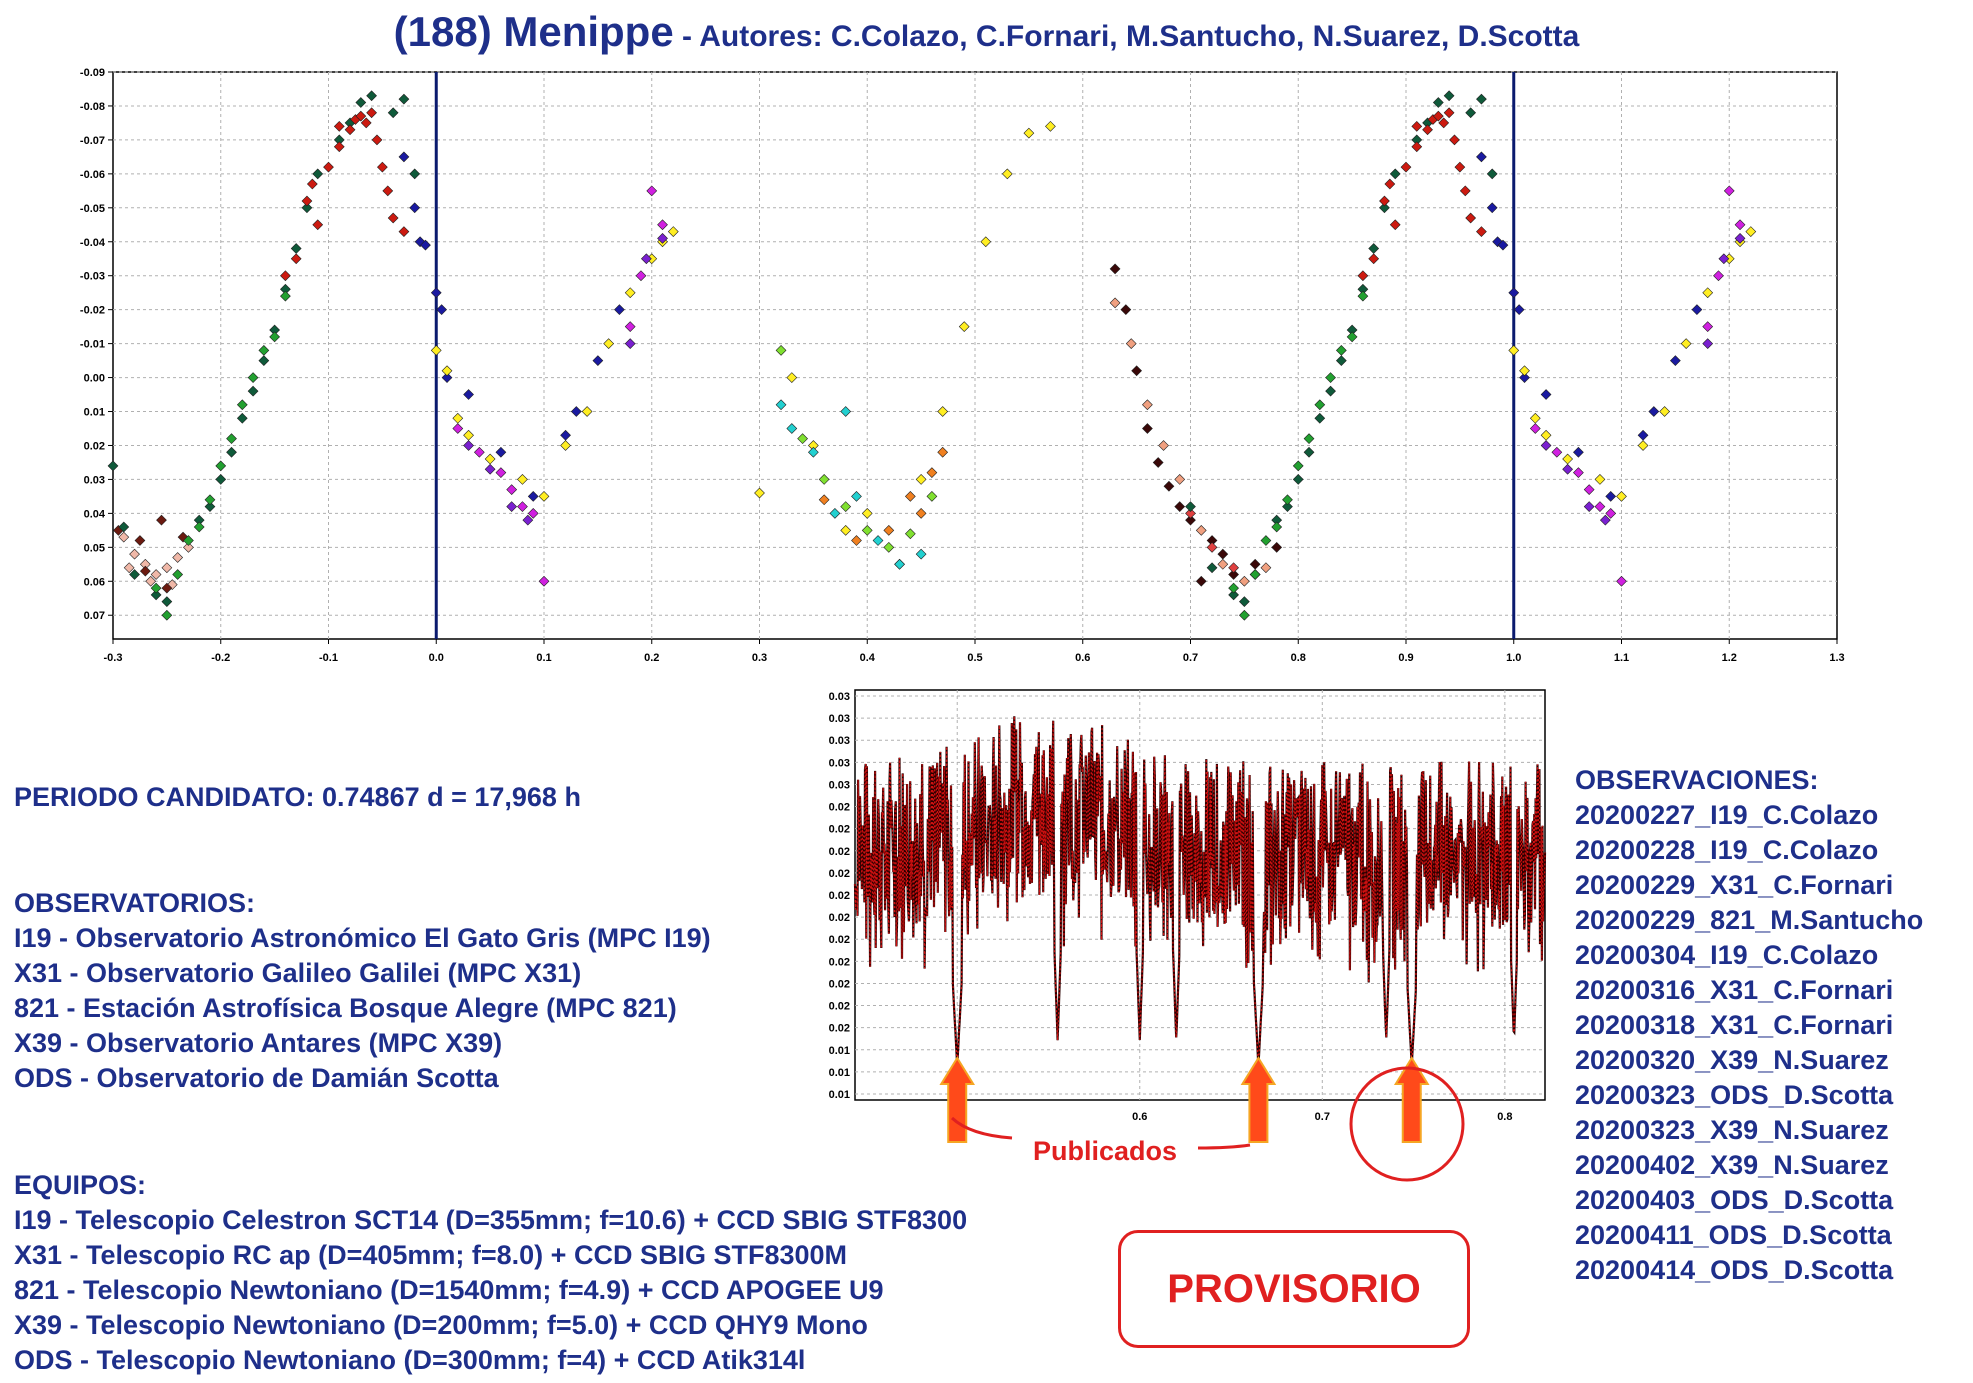 The width and height of the screenshot is (1973, 1383). What do you see at coordinates (981, 1128) in the screenshot?
I see `publicados-line-left` at bounding box center [981, 1128].